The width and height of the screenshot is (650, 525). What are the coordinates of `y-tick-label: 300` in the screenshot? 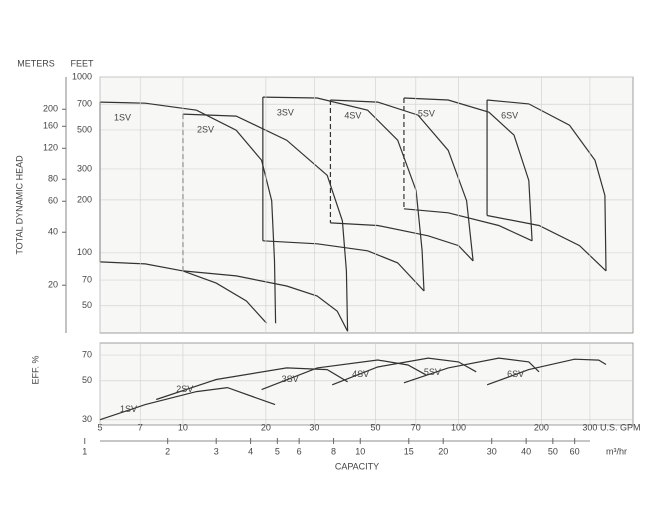 It's located at (84, 168).